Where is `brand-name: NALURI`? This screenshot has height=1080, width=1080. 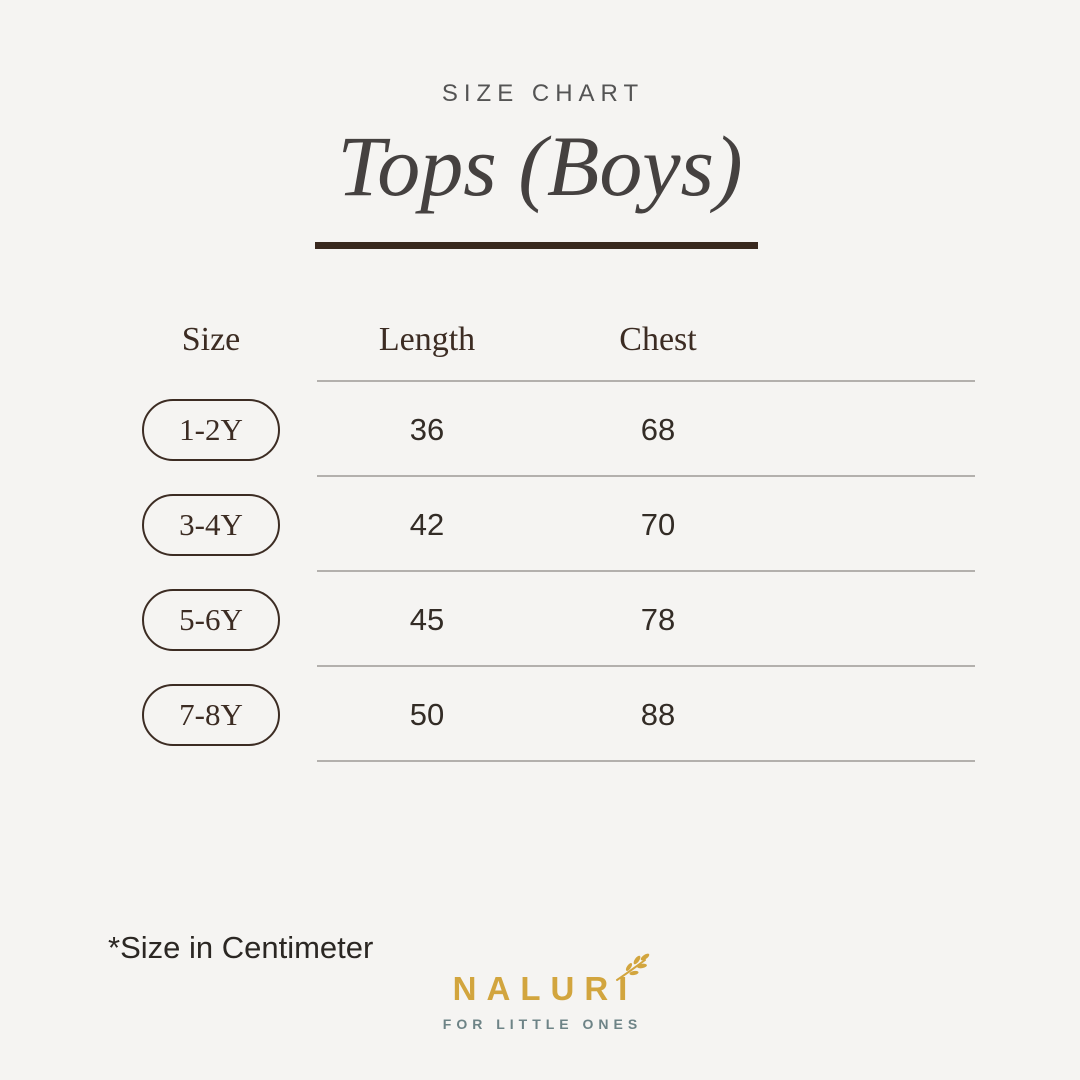
brand-name: NALURI is located at coordinates (546, 980).